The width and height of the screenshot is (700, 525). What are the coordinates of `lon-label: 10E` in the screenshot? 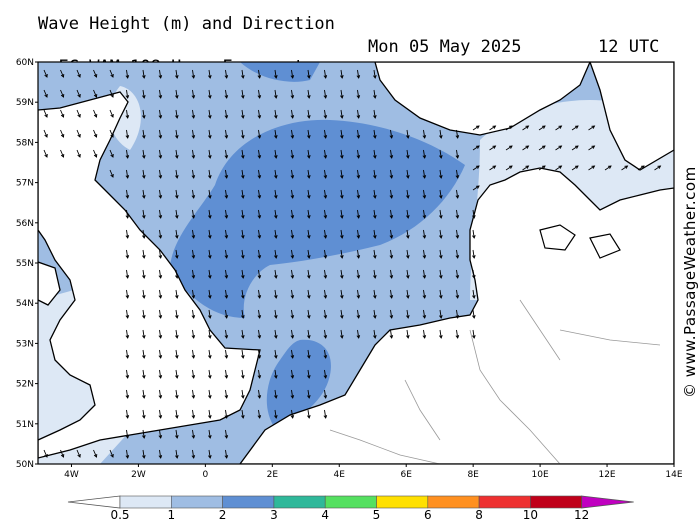 It's located at (540, 475).